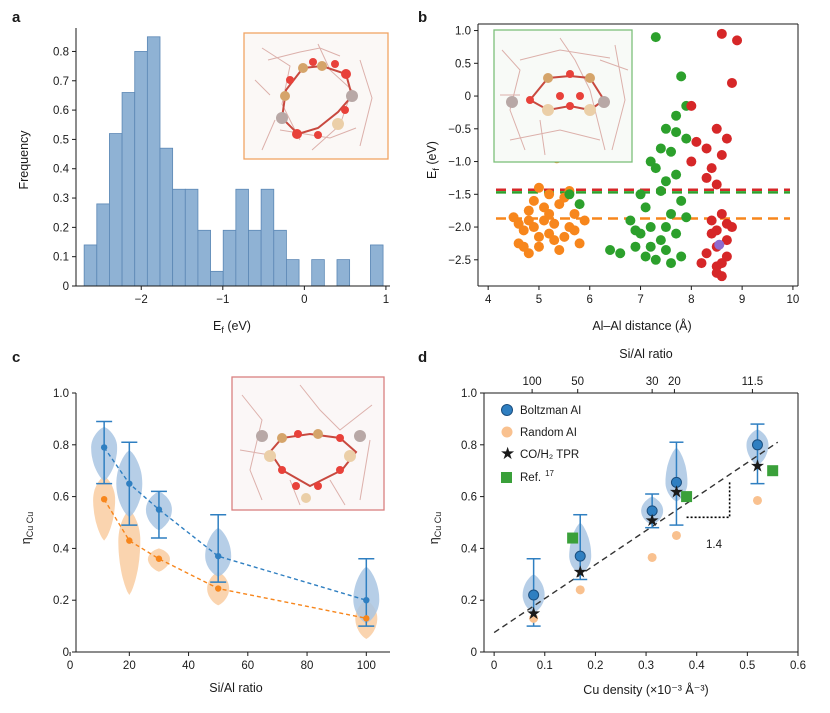  Describe the element at coordinates (222, 300) in the screenshot. I see `x-tick-label: −1` at that location.